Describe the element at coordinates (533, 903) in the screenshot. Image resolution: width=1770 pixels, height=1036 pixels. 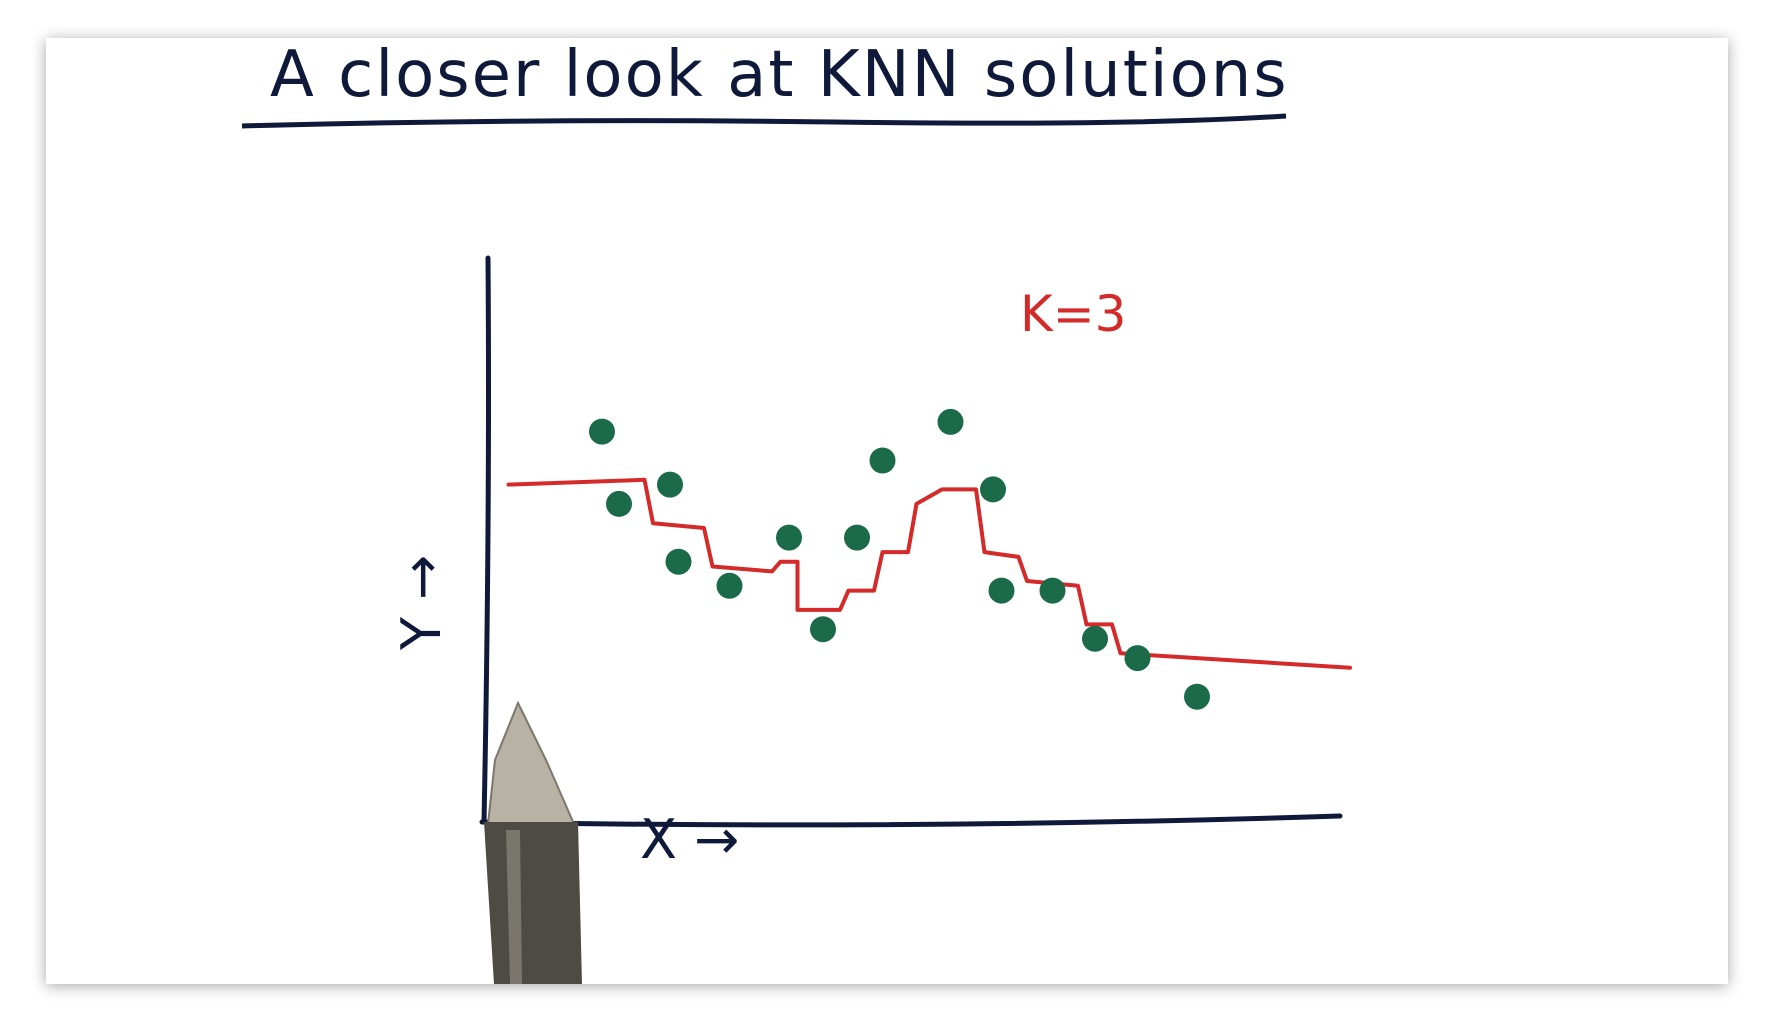
I see `pen-body` at that location.